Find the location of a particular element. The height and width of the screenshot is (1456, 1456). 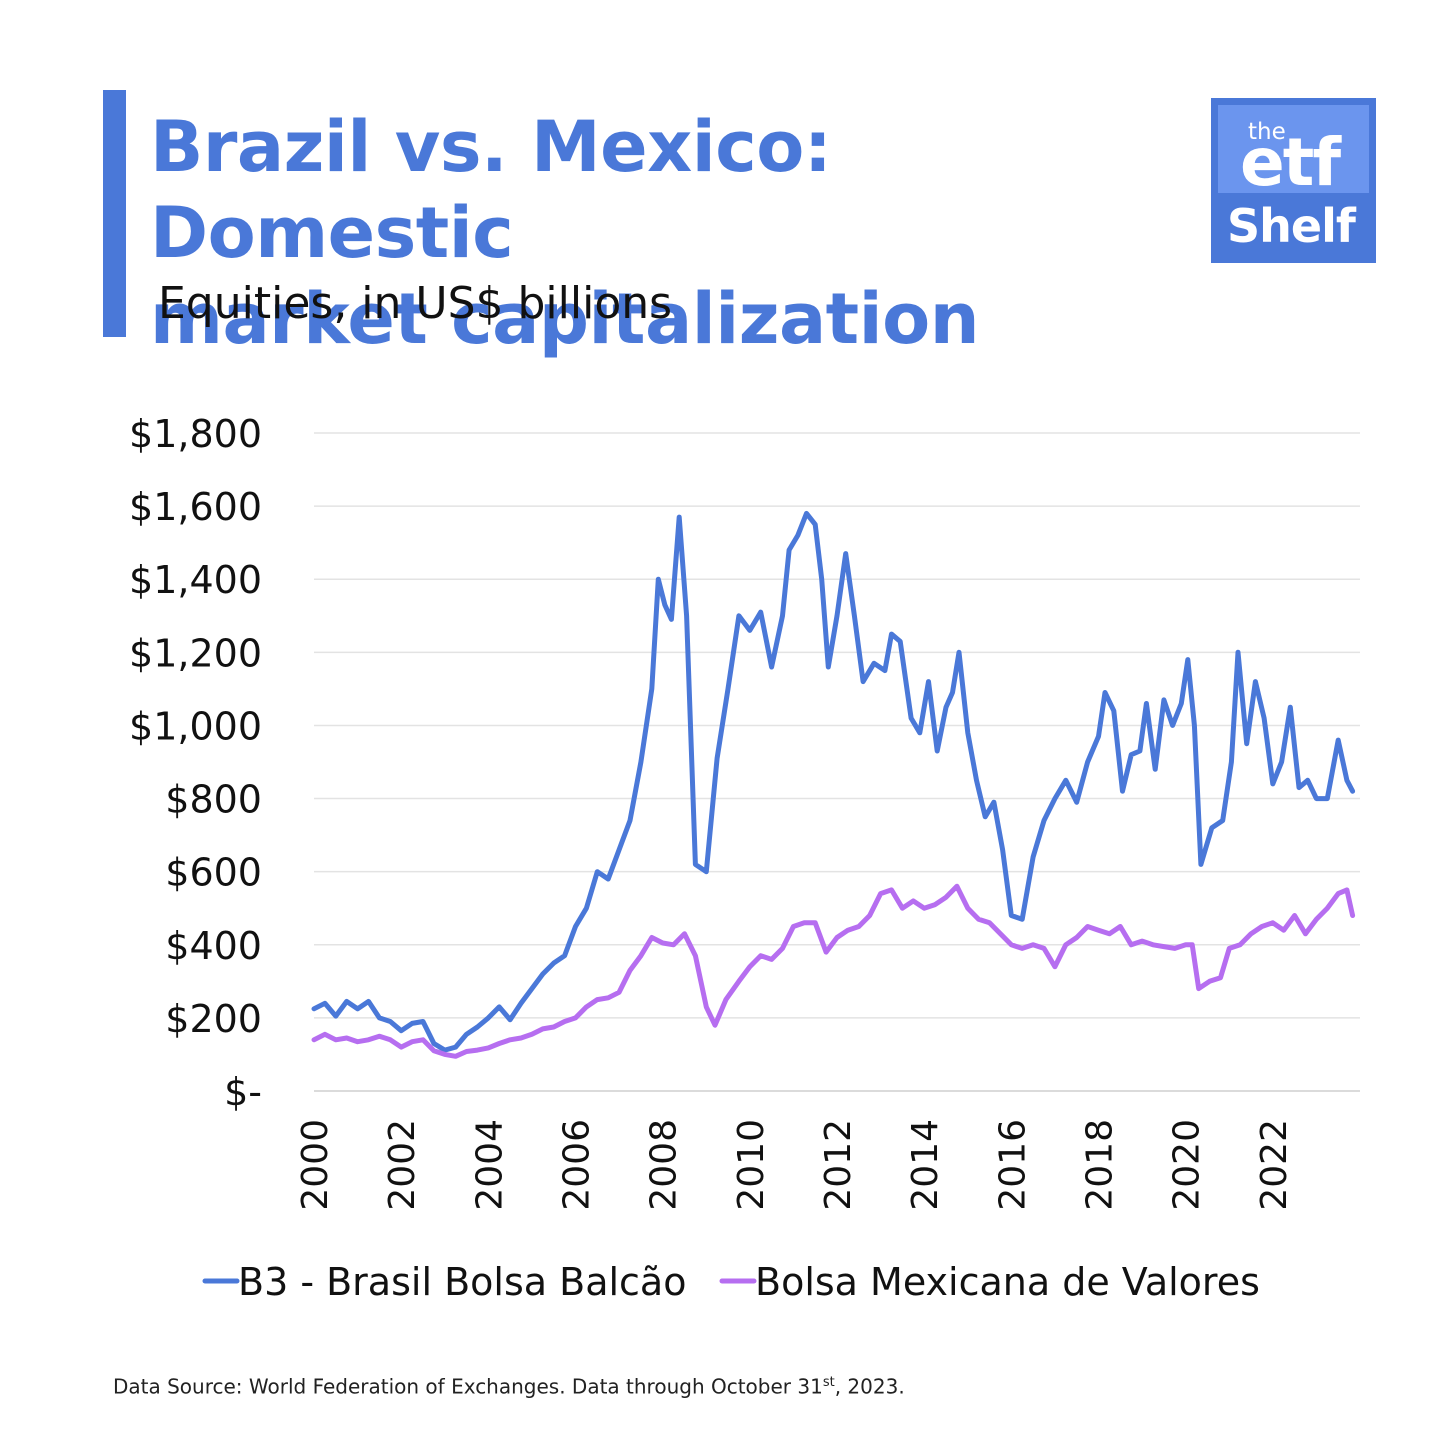

logo-etf-text: etf is located at coordinates (1290, 162).